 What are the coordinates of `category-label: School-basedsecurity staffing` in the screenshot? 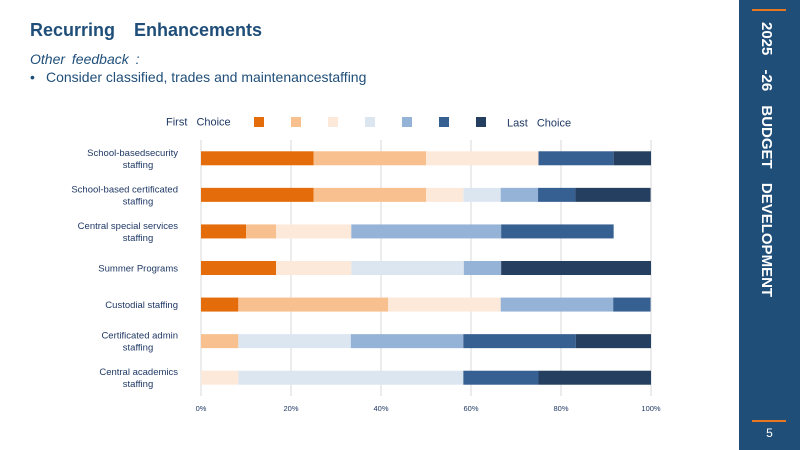 It's located at (132, 159).